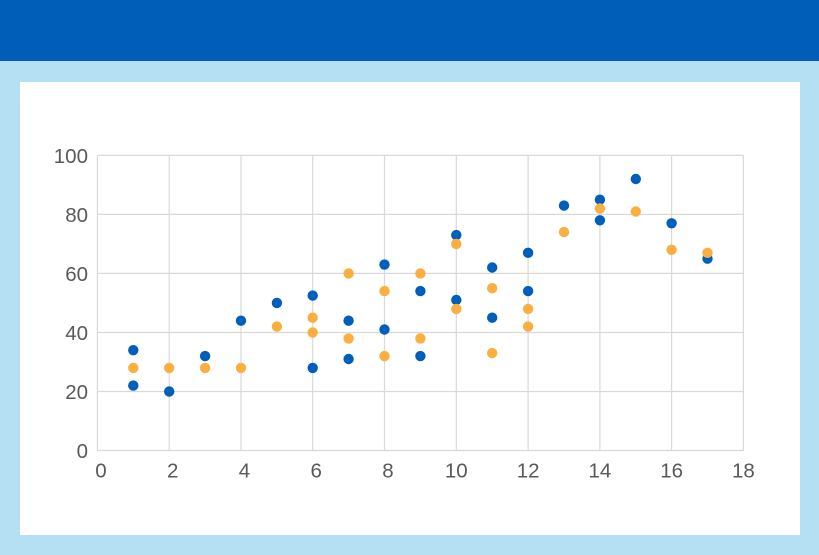 The height and width of the screenshot is (555, 819). Describe the element at coordinates (456, 470) in the screenshot. I see `svg-text: 10` at that location.